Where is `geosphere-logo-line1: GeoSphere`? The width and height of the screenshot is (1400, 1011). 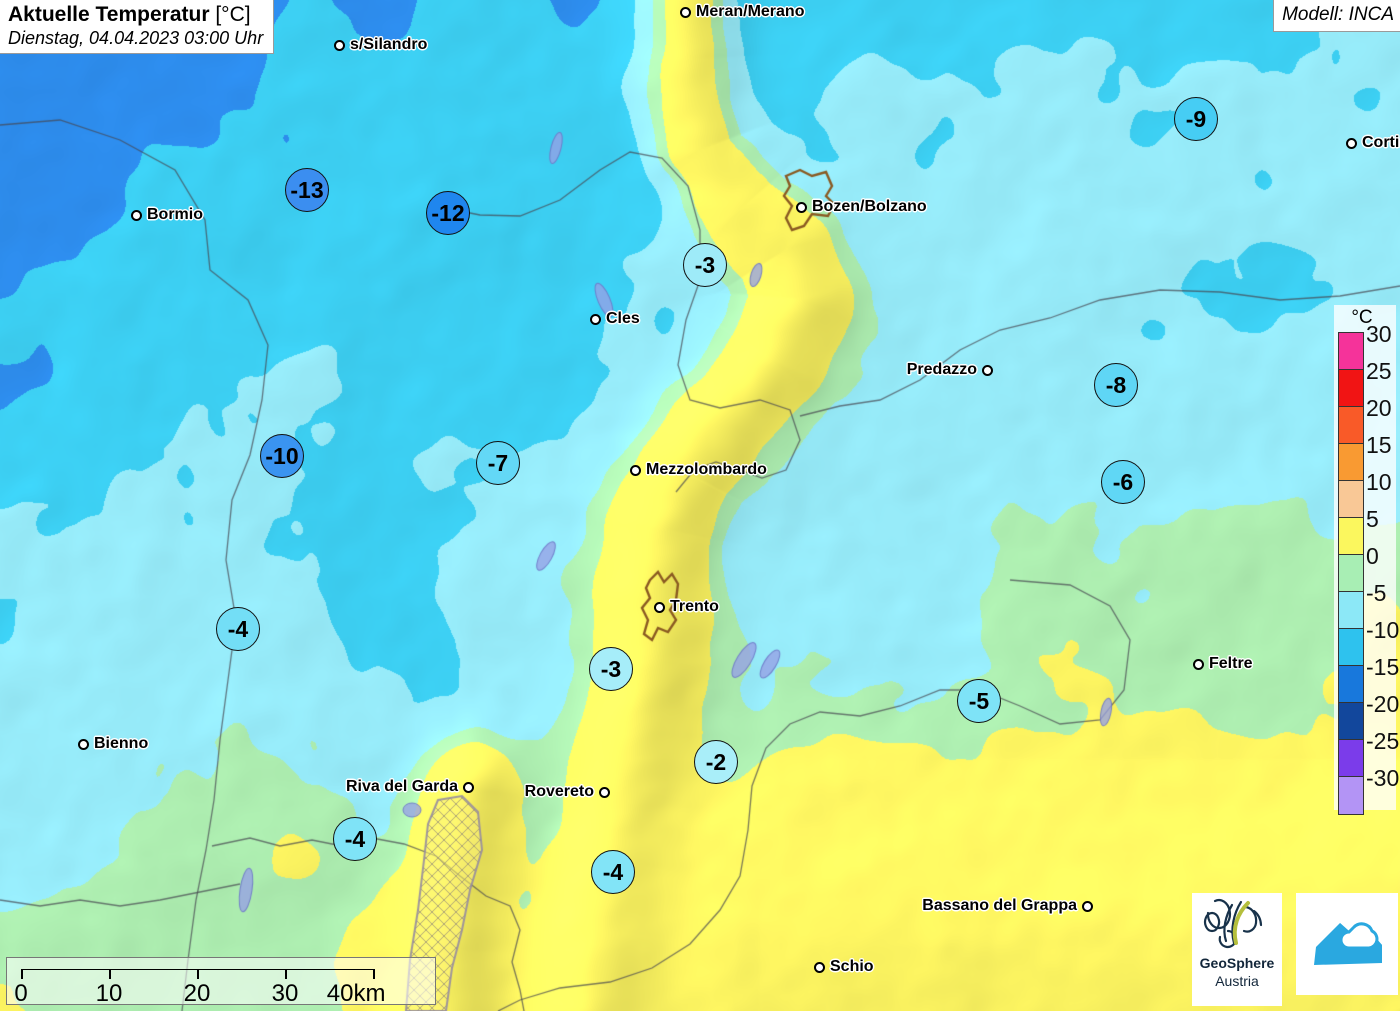 geosphere-logo-line1: GeoSphere is located at coordinates (1237, 963).